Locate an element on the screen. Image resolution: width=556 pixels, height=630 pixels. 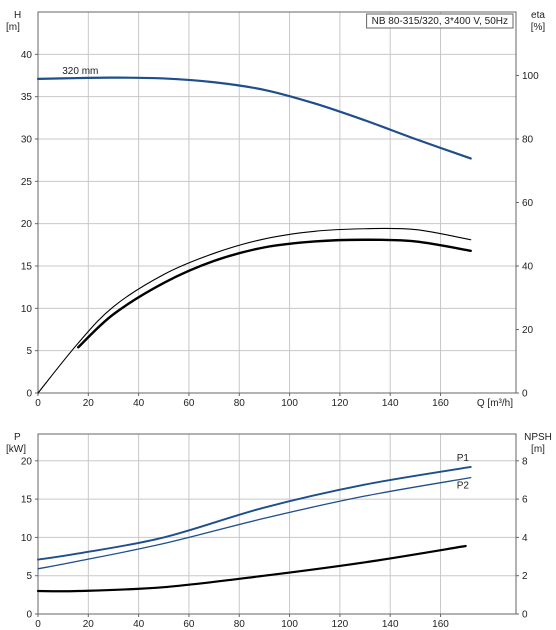
y-left-tick-label: 35 is located at coordinates (27, 97).